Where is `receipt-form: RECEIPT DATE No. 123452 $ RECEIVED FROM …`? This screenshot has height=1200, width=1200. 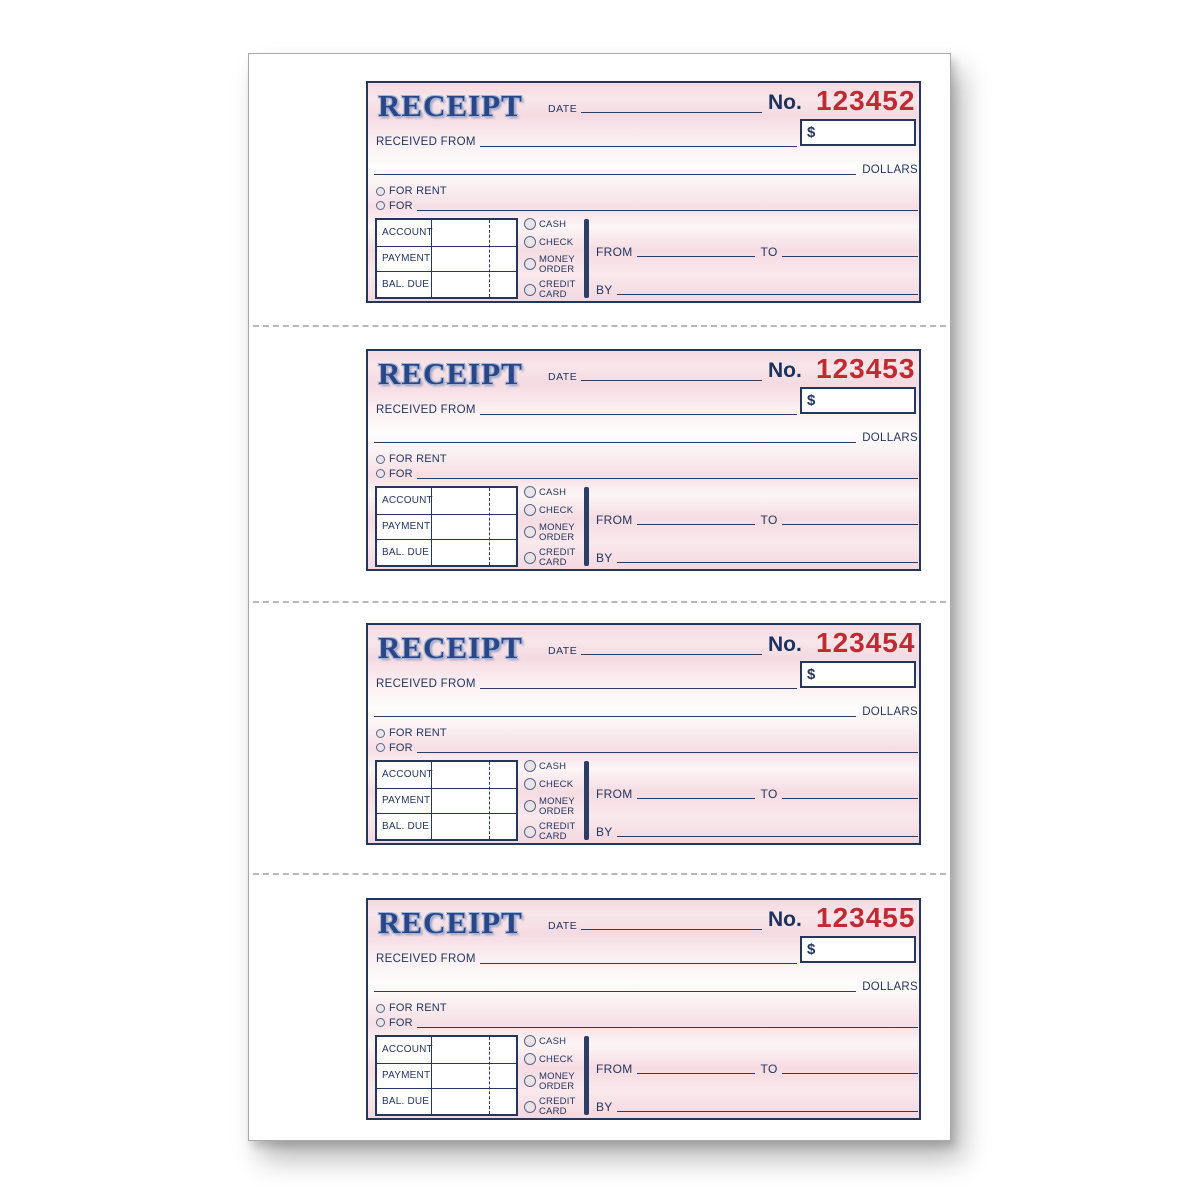
receipt-form: RECEIPT DATE No. 123452 $ RECEIVED FROM … is located at coordinates (643, 192).